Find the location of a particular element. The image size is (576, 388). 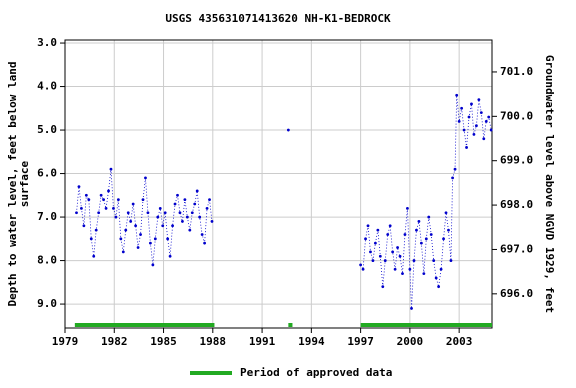

y2-tick-label: 697.0 is located at coordinates (516, 248).